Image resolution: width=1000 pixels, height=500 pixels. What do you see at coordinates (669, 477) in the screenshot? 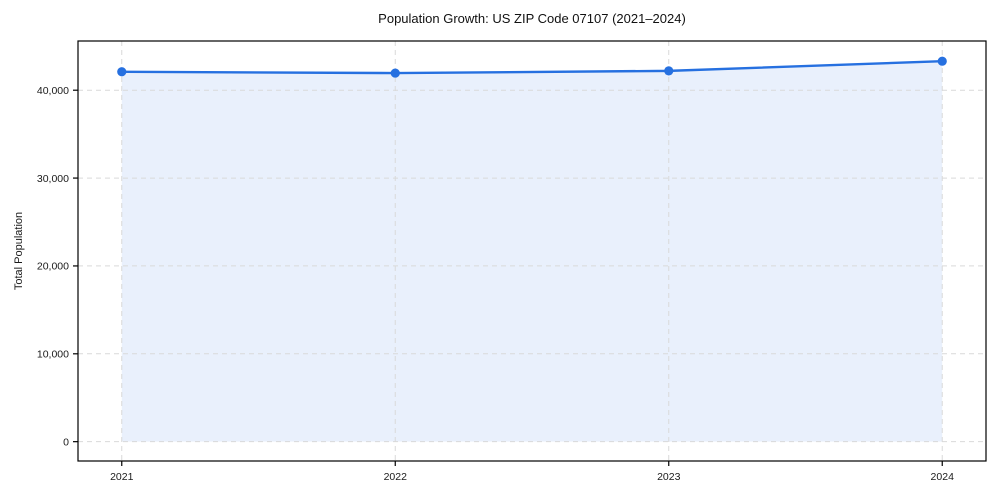
I see `x-tick-label: 2023` at bounding box center [669, 477].